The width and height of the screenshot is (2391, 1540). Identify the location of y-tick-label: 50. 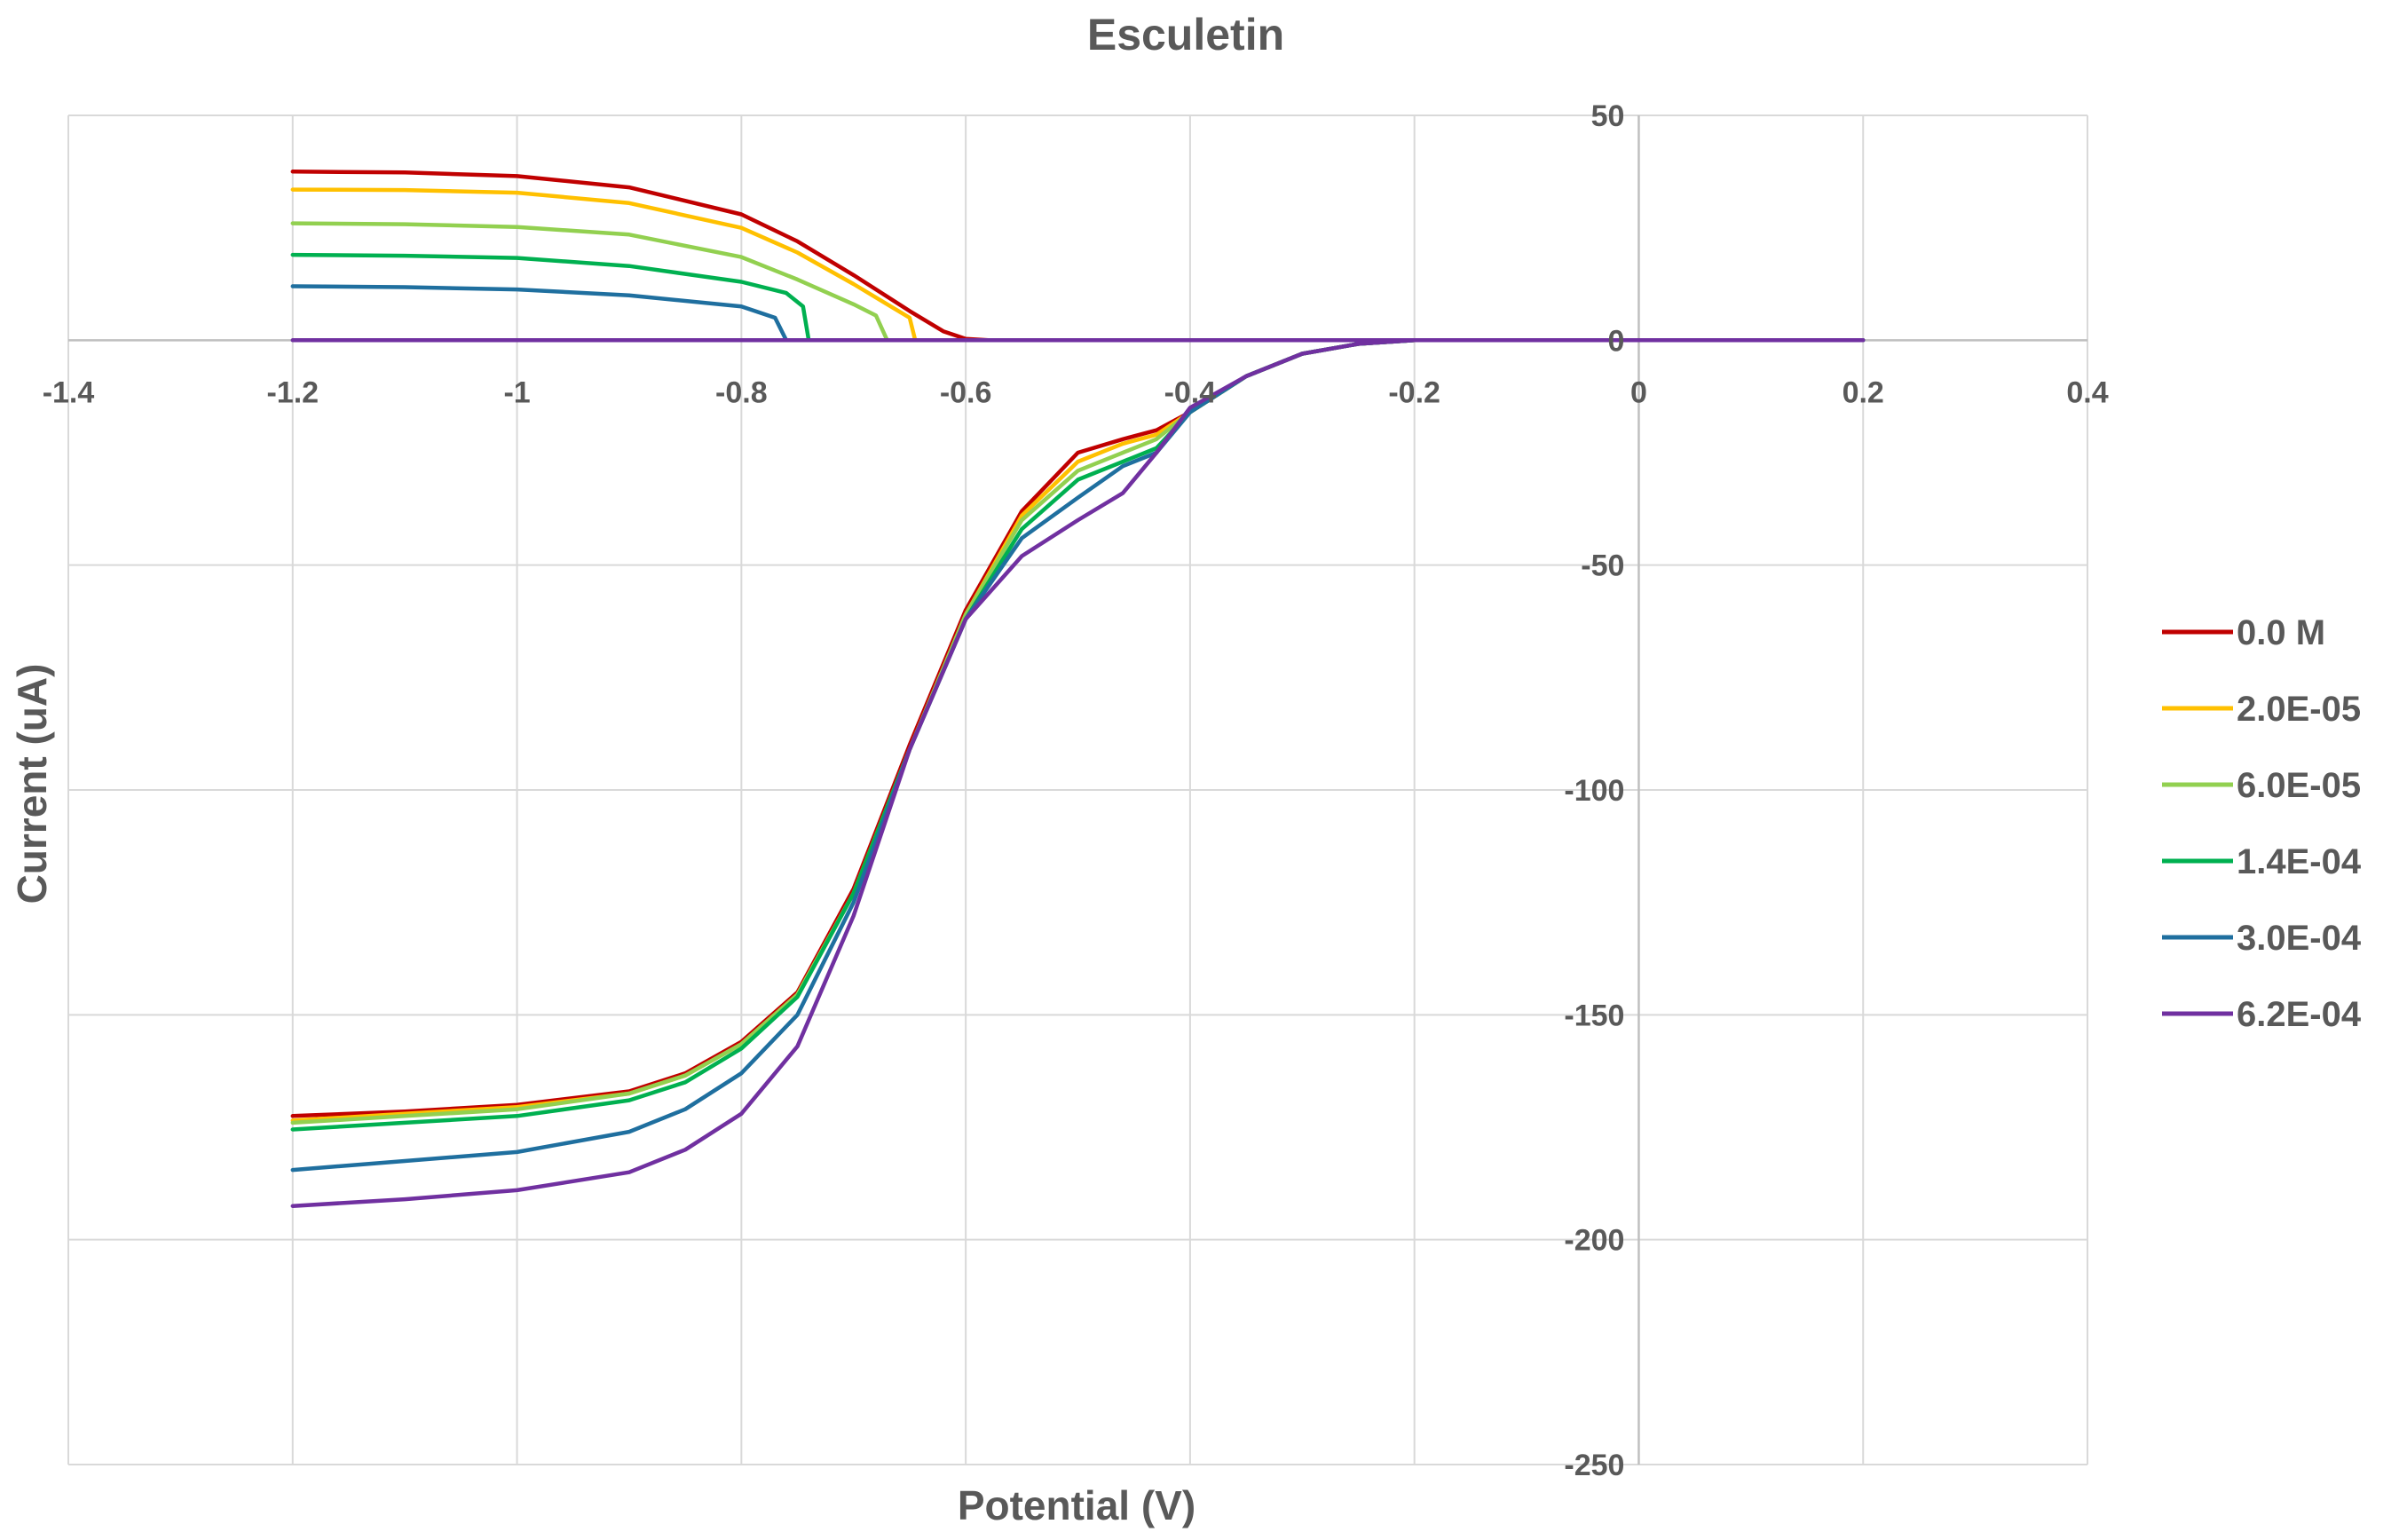
(1608, 116).